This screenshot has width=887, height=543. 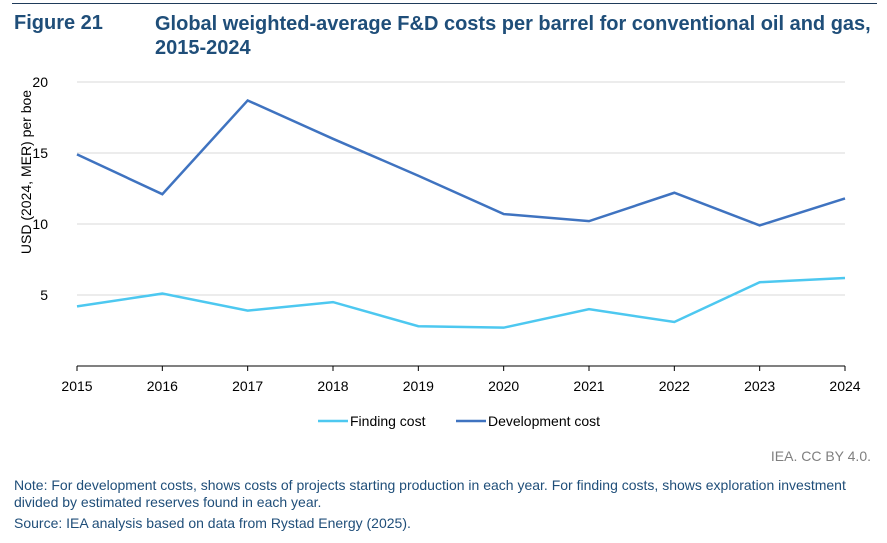 I want to click on y-tick-label: 15, so click(x=40, y=153).